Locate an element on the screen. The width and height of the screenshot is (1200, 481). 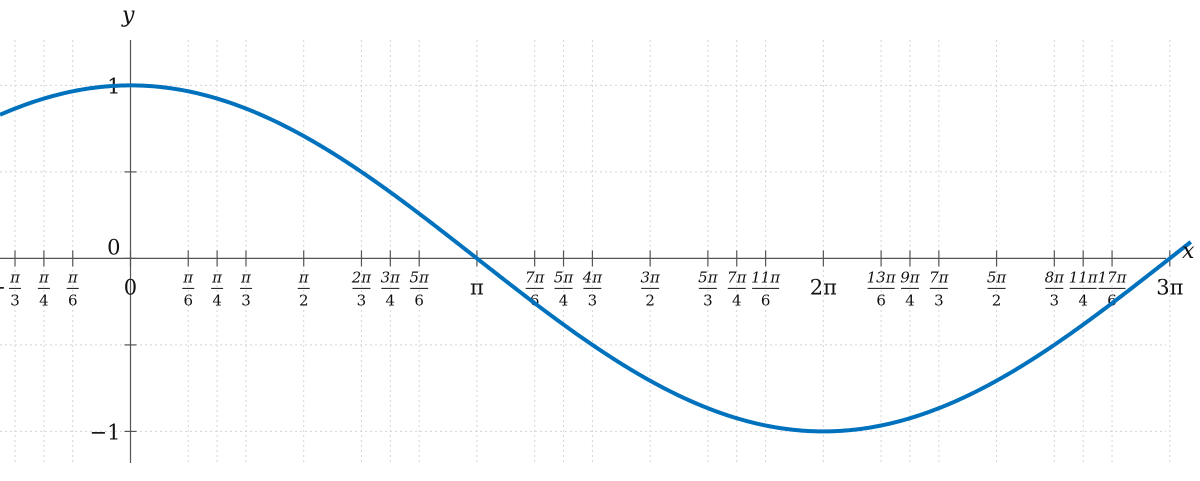
x-tick-label-num-20: 13π is located at coordinates (882, 277).